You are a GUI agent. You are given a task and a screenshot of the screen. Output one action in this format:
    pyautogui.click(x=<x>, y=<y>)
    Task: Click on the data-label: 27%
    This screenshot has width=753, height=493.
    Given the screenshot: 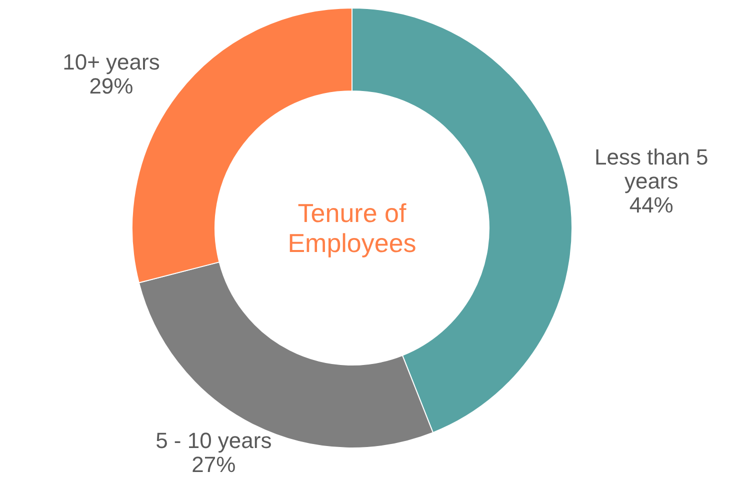 What is the action you would take?
    pyautogui.click(x=214, y=465)
    